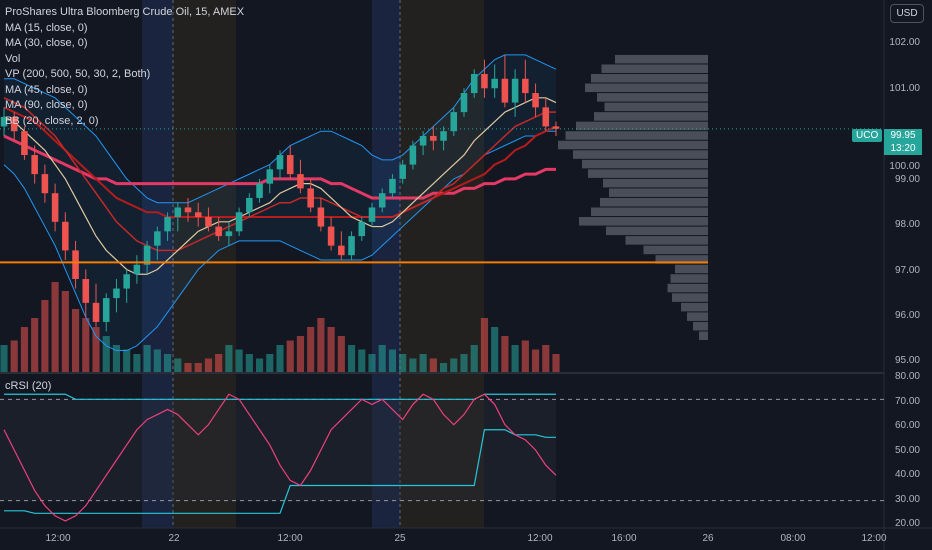 This screenshot has height=550, width=932. I want to click on rsi-tick-50: 50.00, so click(907, 450).